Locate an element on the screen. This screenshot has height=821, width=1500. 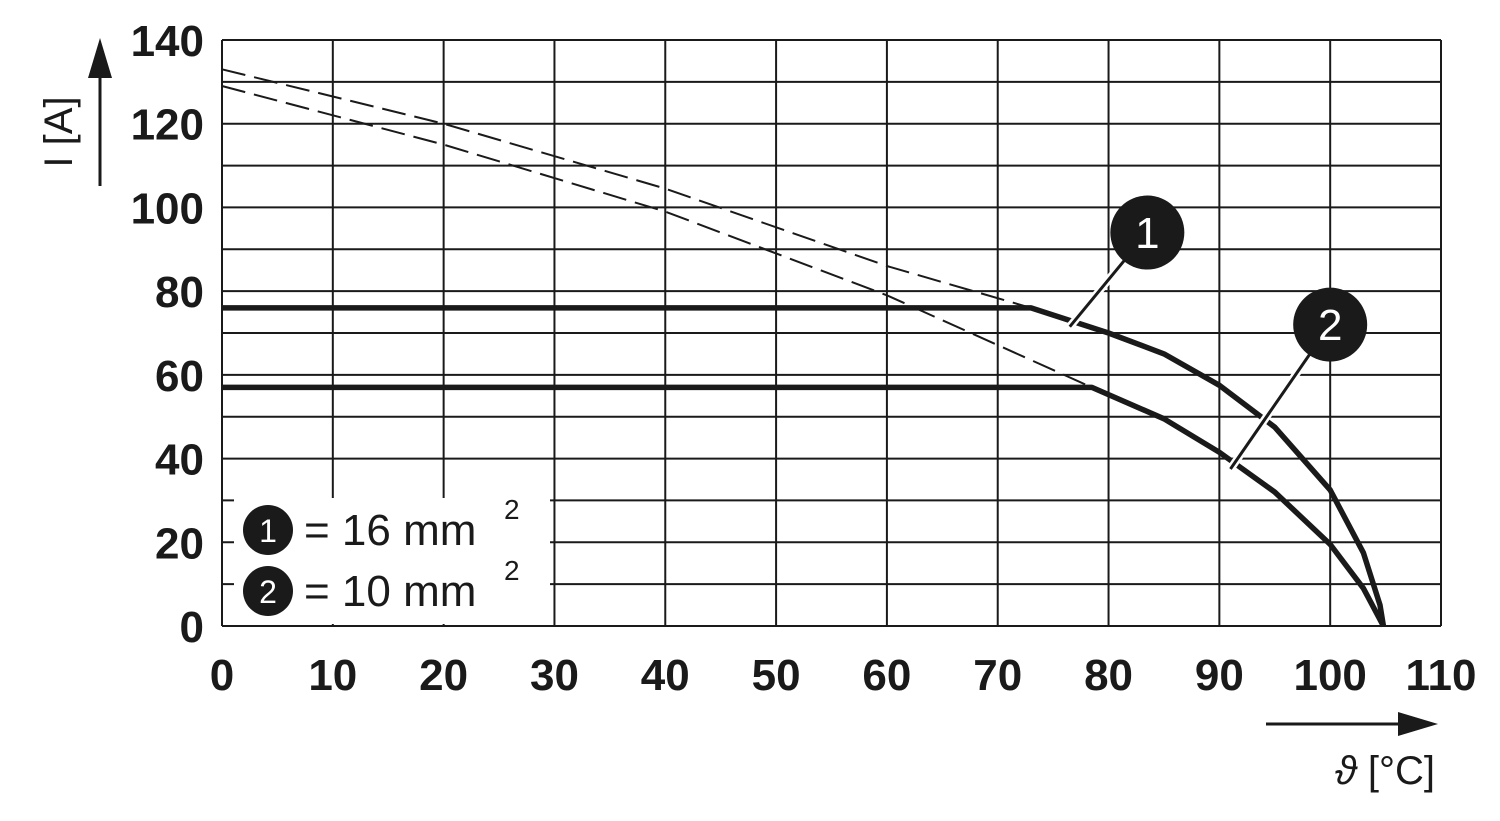
x-axis-arrow-head is located at coordinates (1418, 724).